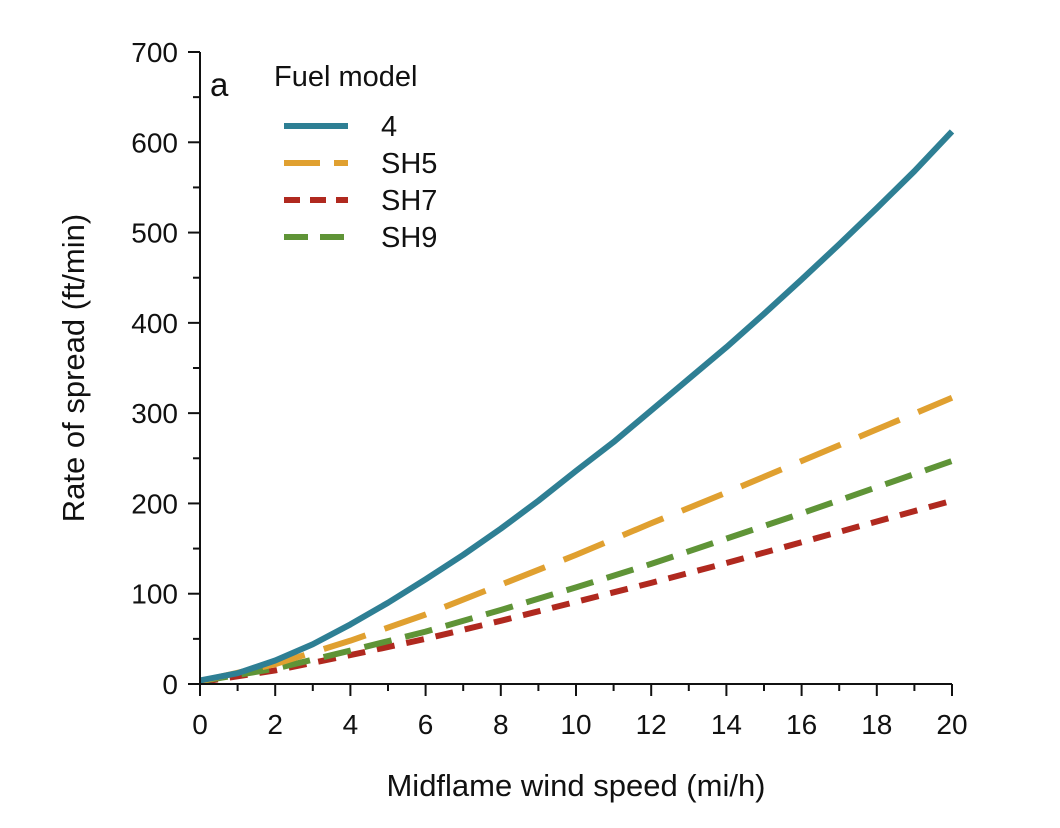  What do you see at coordinates (389, 127) in the screenshot?
I see `legend-label-4: 4` at bounding box center [389, 127].